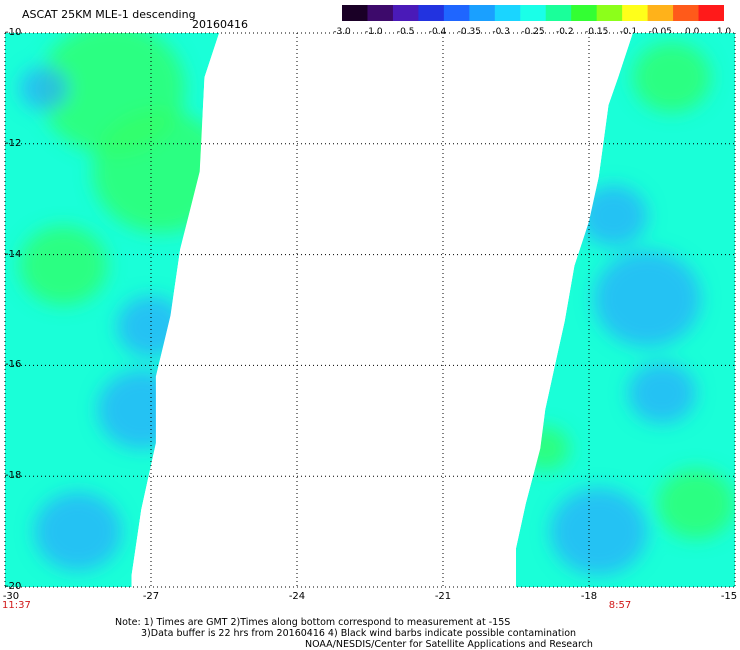  What do you see at coordinates (13, 254) in the screenshot?
I see `lat-tick-label: -14` at bounding box center [13, 254].